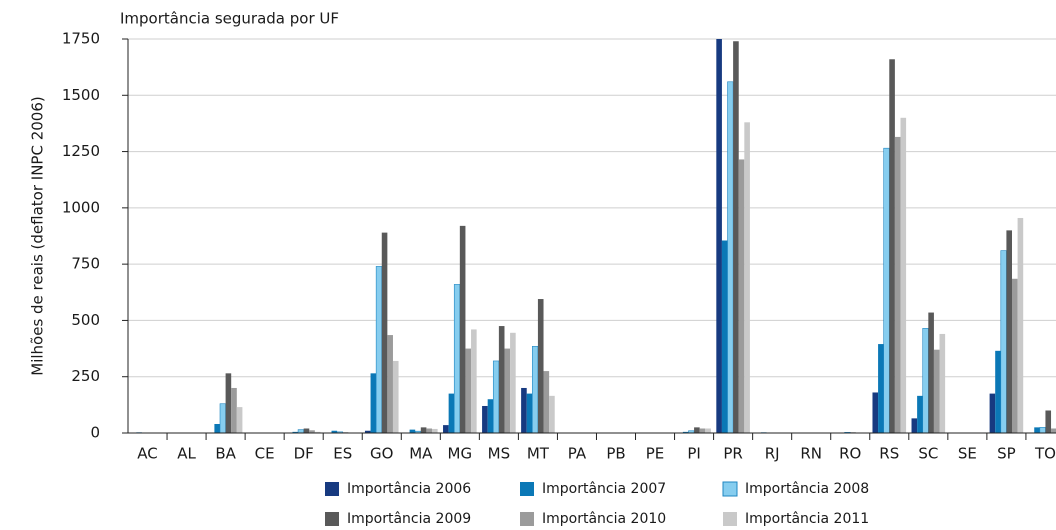 The height and width of the screenshot is (530, 1056). Describe the element at coordinates (229, 19) in the screenshot. I see `chart-title: Importância segurada por UF` at that location.